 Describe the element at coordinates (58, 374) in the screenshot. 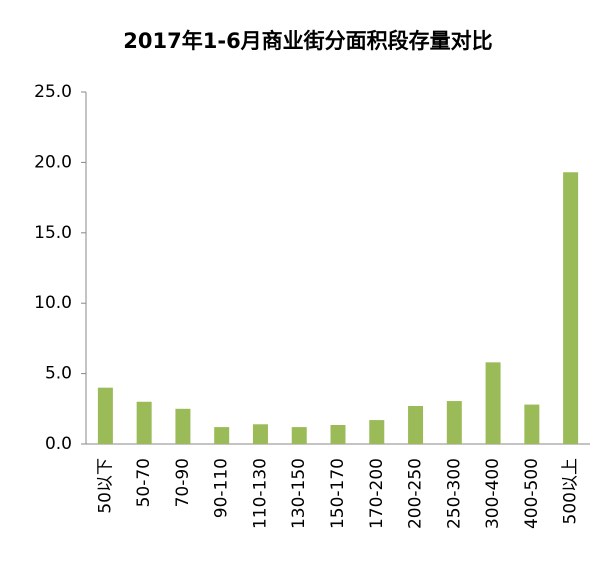

I see `y-tick-label: 5.0` at that location.